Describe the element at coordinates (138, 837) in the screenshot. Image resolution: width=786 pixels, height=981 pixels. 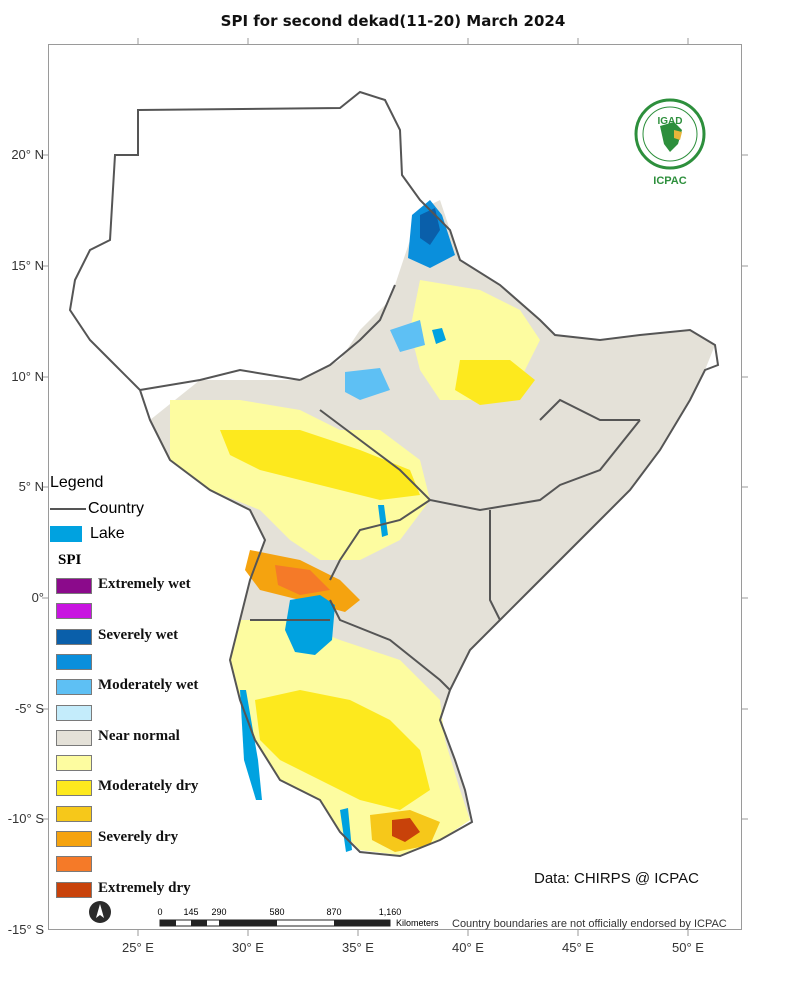
I see `legend-label-10: Severely dry` at that location.